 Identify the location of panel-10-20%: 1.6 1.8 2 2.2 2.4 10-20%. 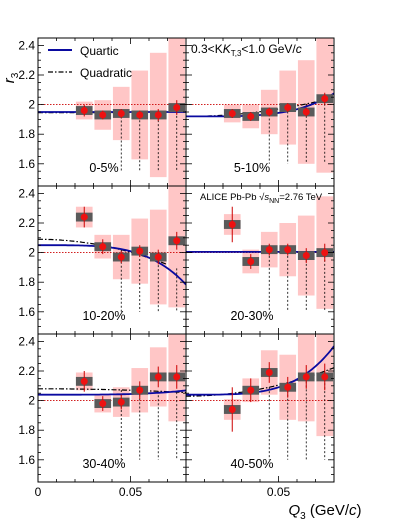
(102, 260).